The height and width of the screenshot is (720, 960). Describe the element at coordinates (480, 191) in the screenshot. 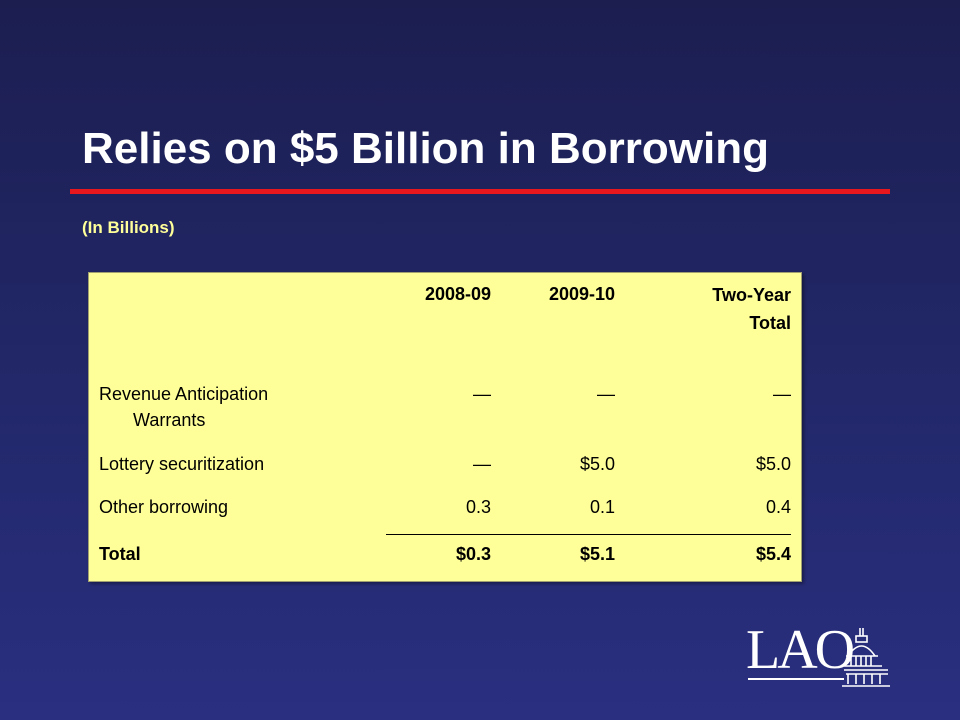

I see `title-divider` at that location.